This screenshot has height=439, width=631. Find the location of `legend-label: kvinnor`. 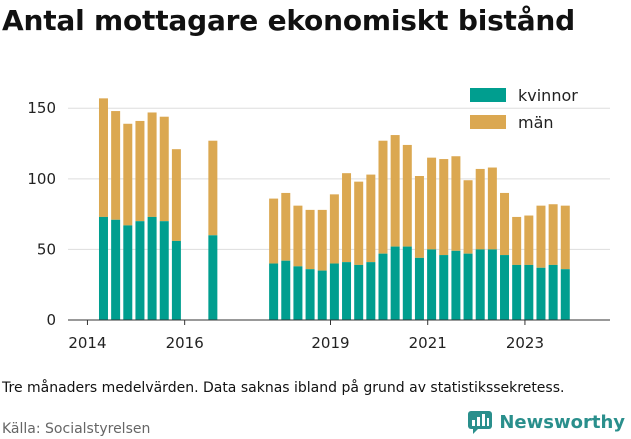

legend-label: kvinnor is located at coordinates (548, 95).